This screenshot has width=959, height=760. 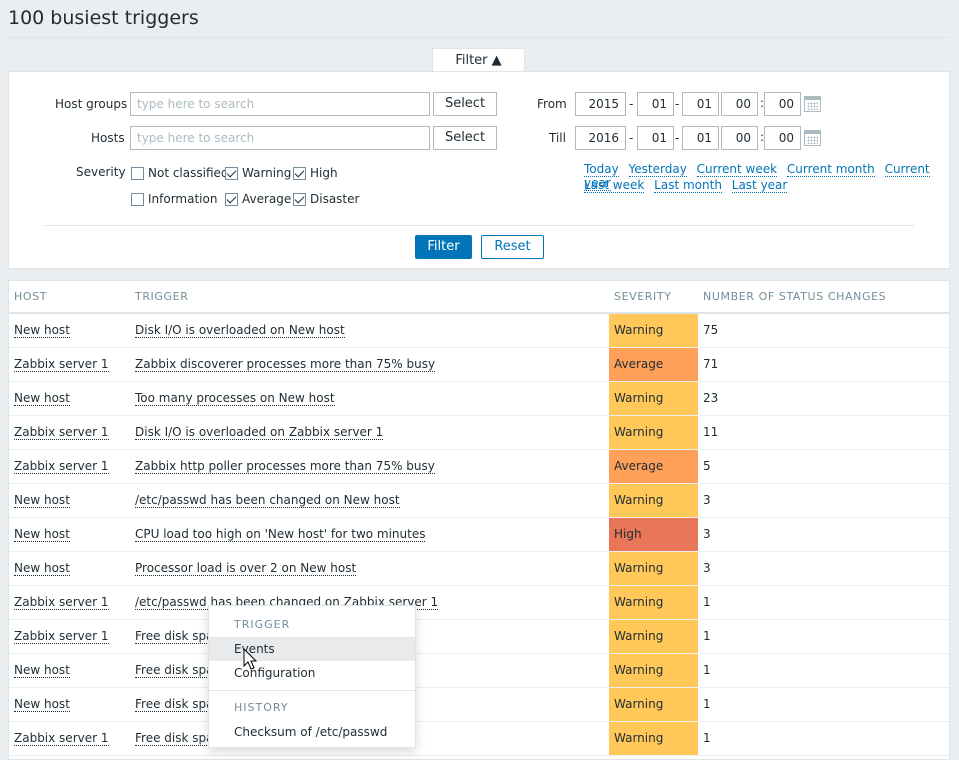 I want to click on filter-tab: Filter ▲, so click(x=478, y=60).